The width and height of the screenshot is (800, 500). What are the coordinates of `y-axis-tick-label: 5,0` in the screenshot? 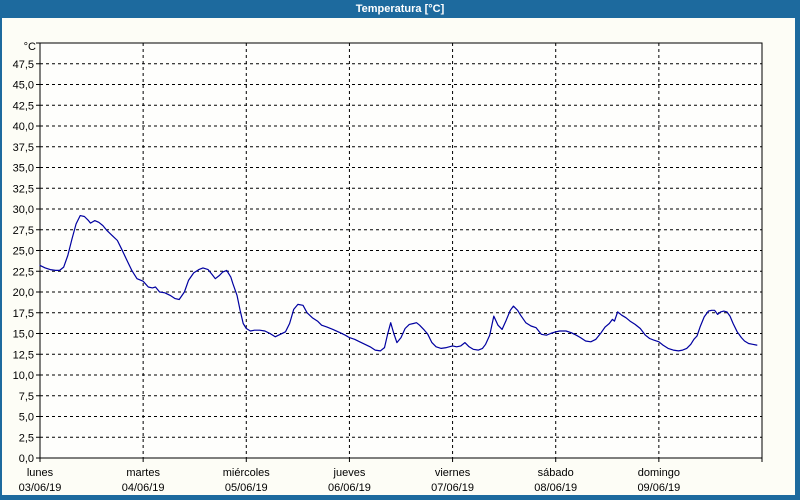 It's located at (26, 418).